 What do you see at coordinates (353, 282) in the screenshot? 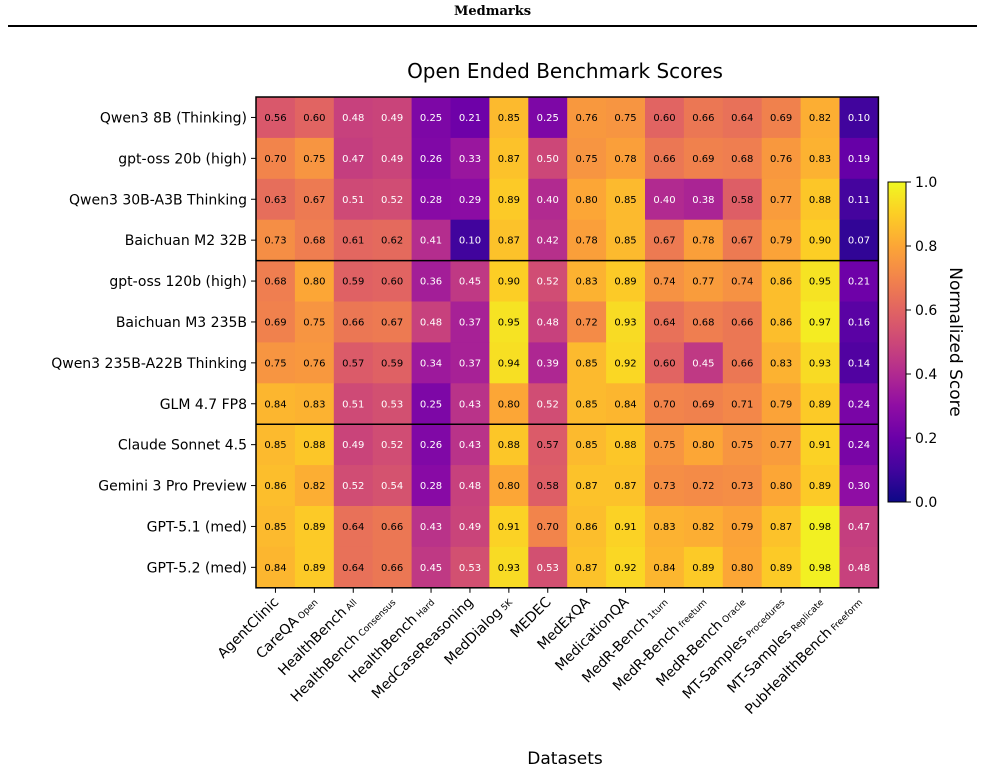
I see `cell-value-label: 0.59` at bounding box center [353, 282].